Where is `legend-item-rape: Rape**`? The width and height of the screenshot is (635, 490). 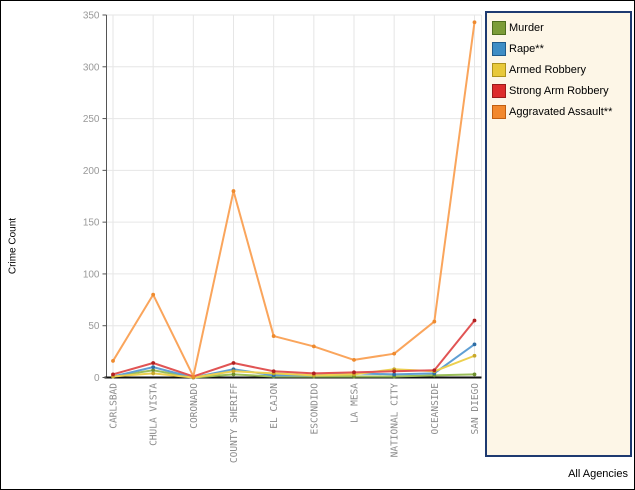
legend-item-rape: Rape** is located at coordinates (558, 49).